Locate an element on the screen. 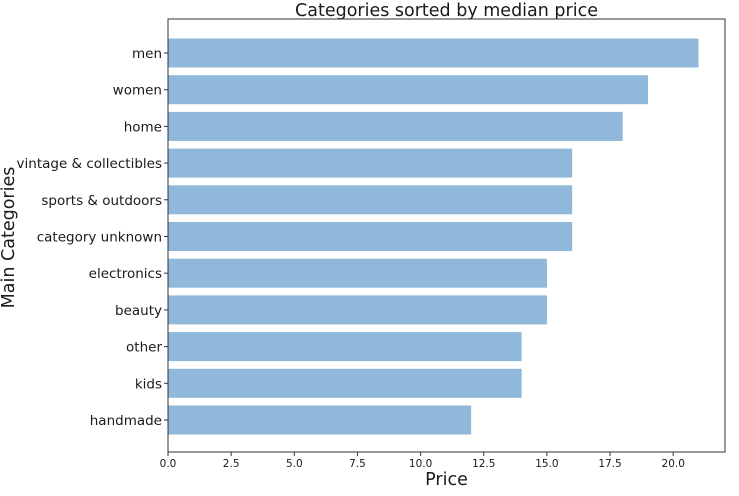 The image size is (739, 496). category-label: handmade is located at coordinates (126, 421).